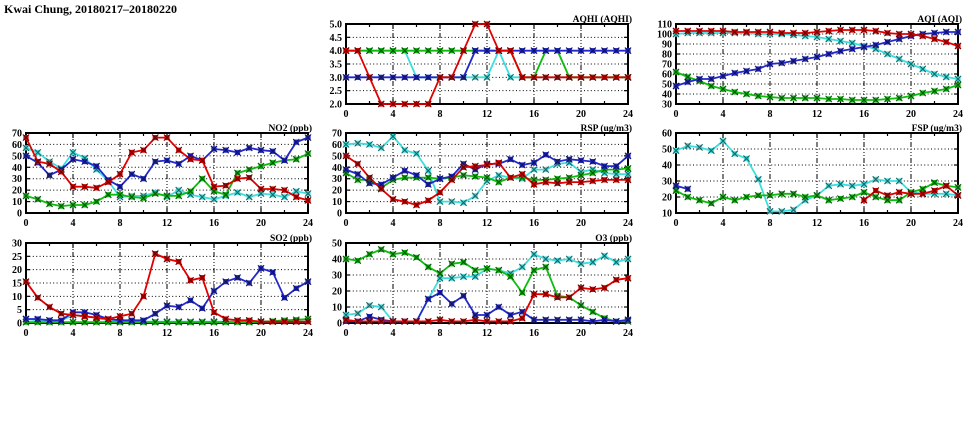  Describe the element at coordinates (487, 223) in the screenshot. I see `x-tick-label: 12` at that location.